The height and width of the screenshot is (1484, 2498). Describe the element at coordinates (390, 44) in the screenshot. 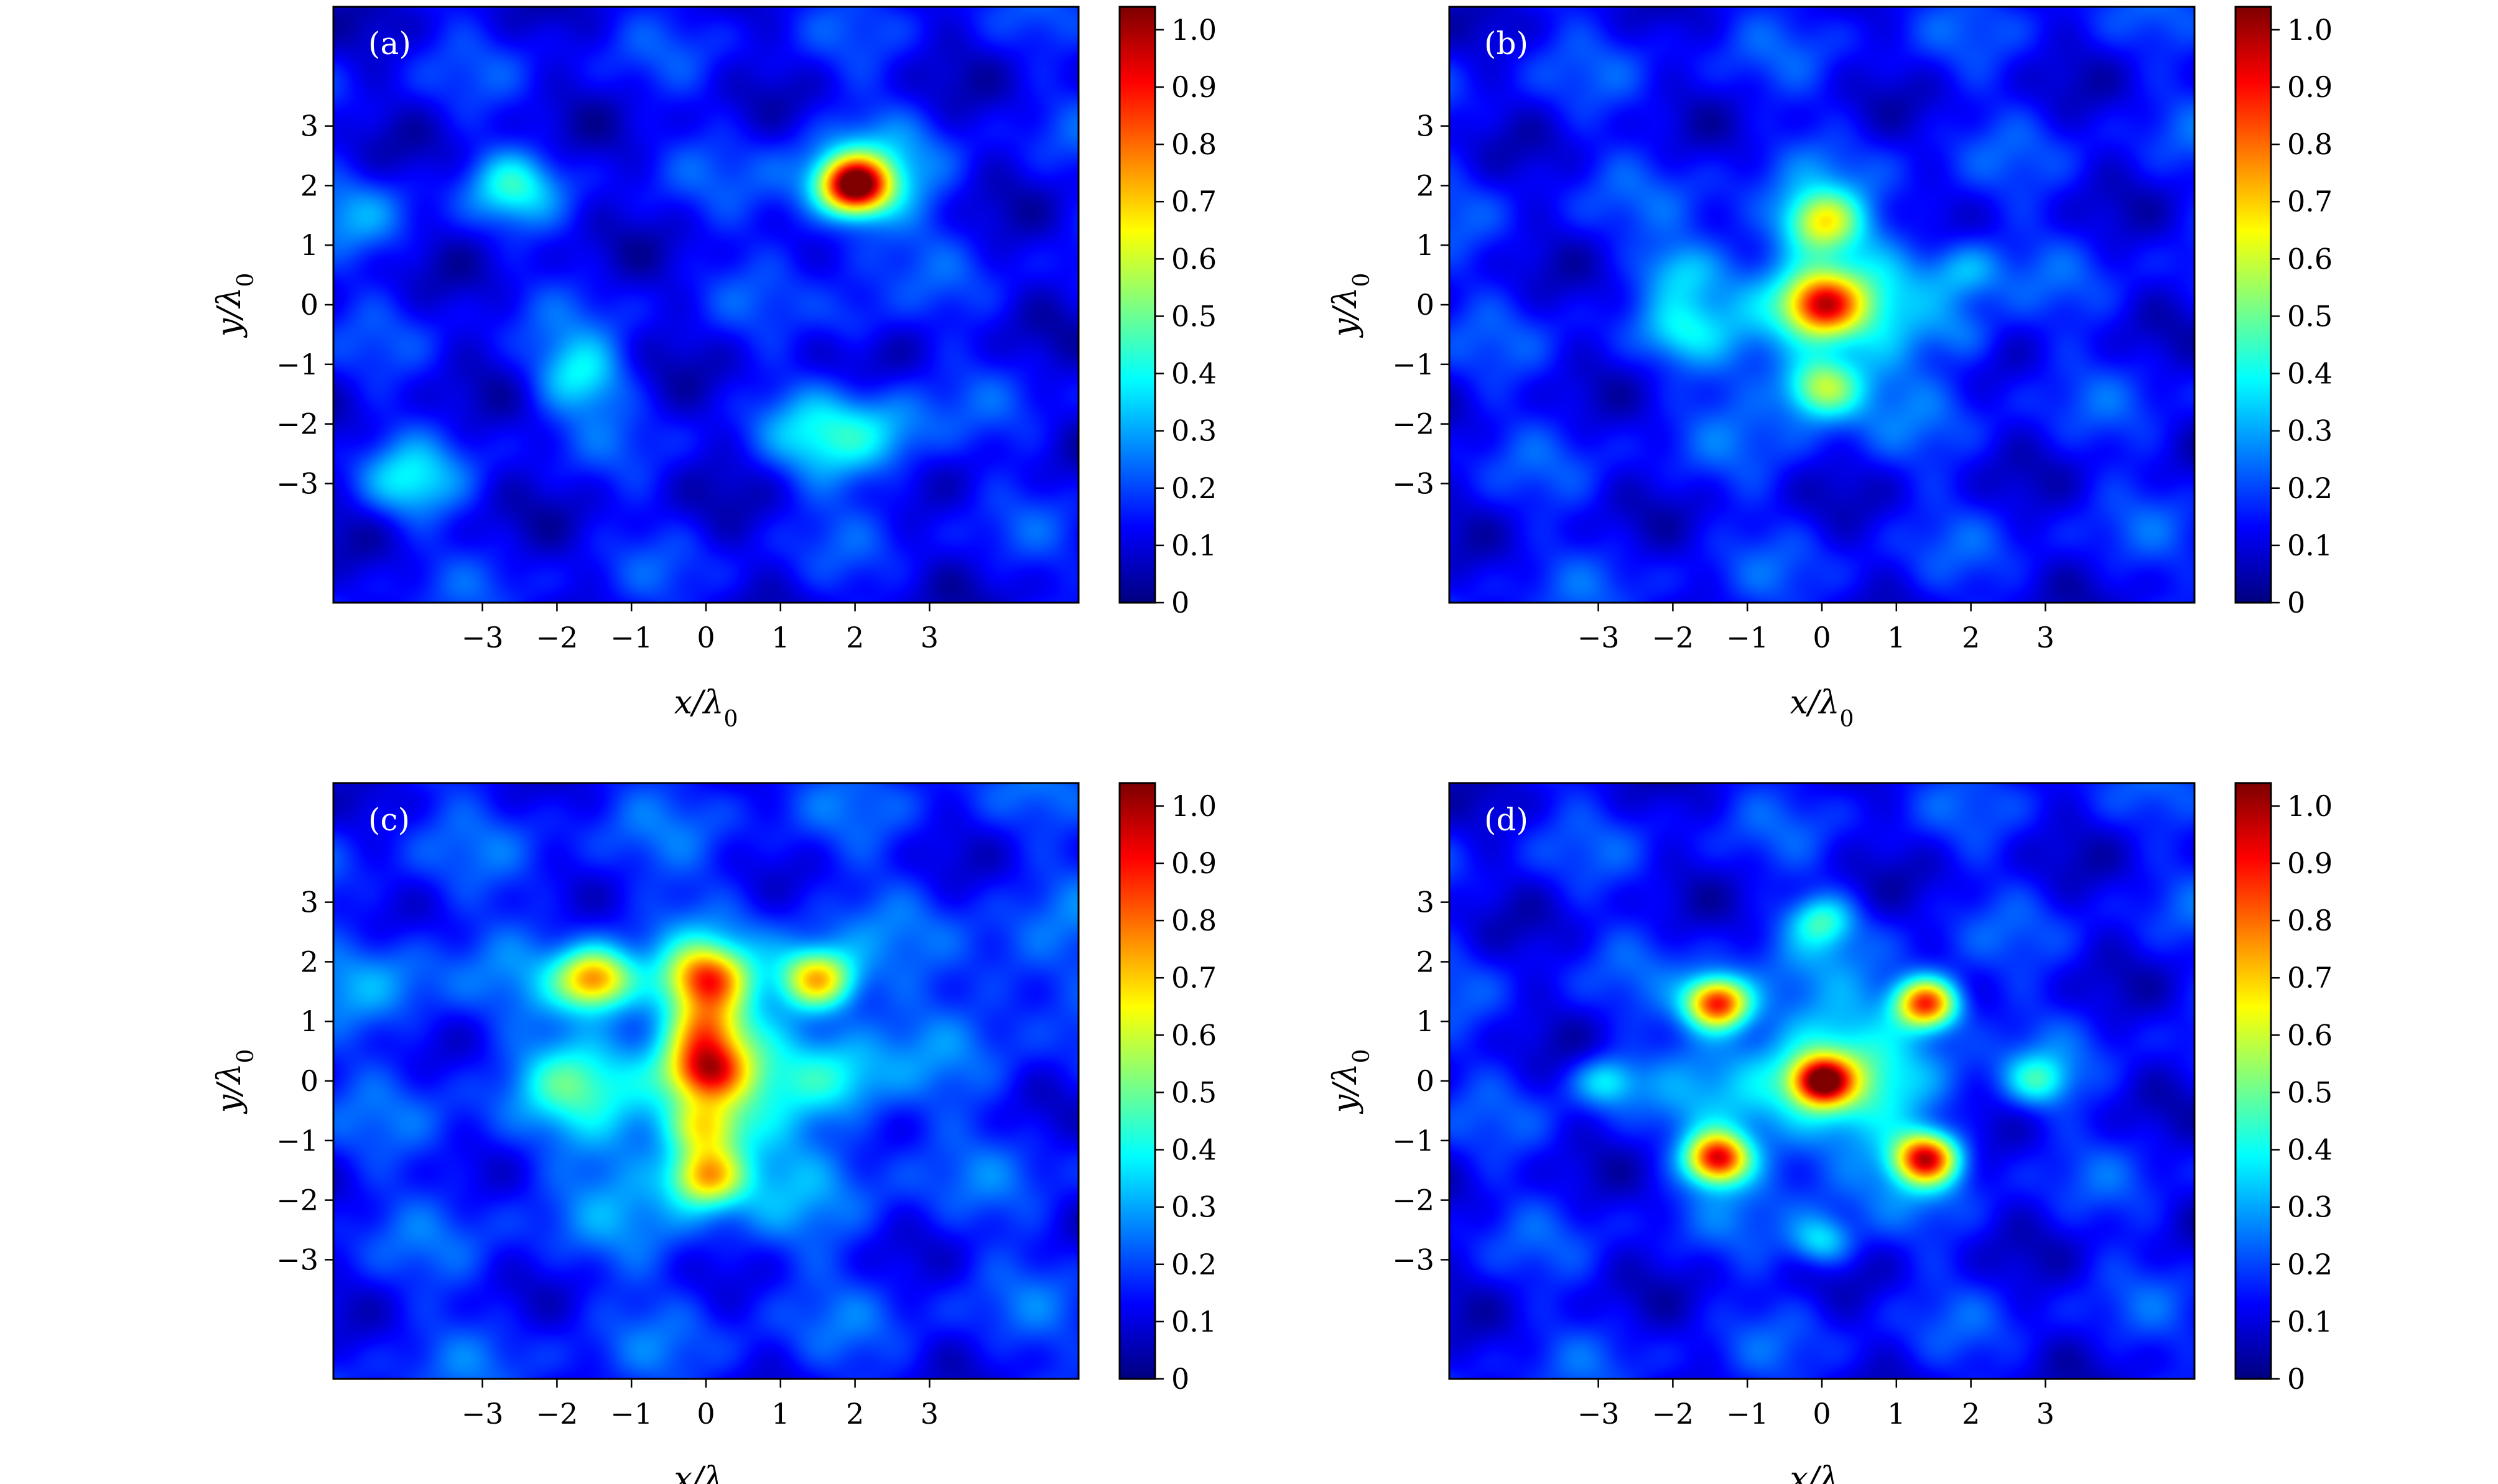

I see `panel-label: (a)` at that location.